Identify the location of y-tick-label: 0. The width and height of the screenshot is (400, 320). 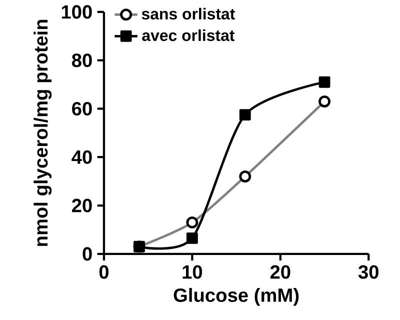
(87, 254).